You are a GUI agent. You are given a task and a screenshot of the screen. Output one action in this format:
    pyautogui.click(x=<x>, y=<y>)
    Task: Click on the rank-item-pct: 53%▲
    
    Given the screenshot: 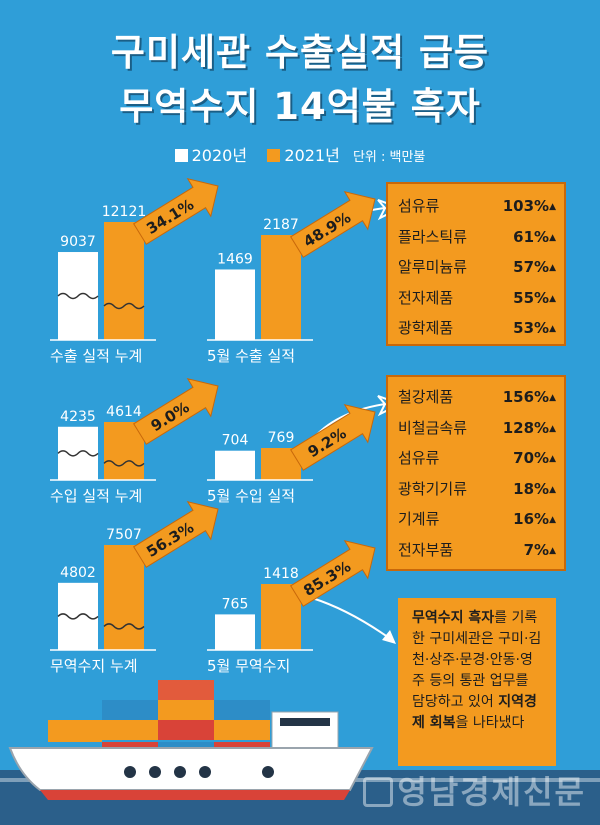 What is the action you would take?
    pyautogui.click(x=534, y=328)
    